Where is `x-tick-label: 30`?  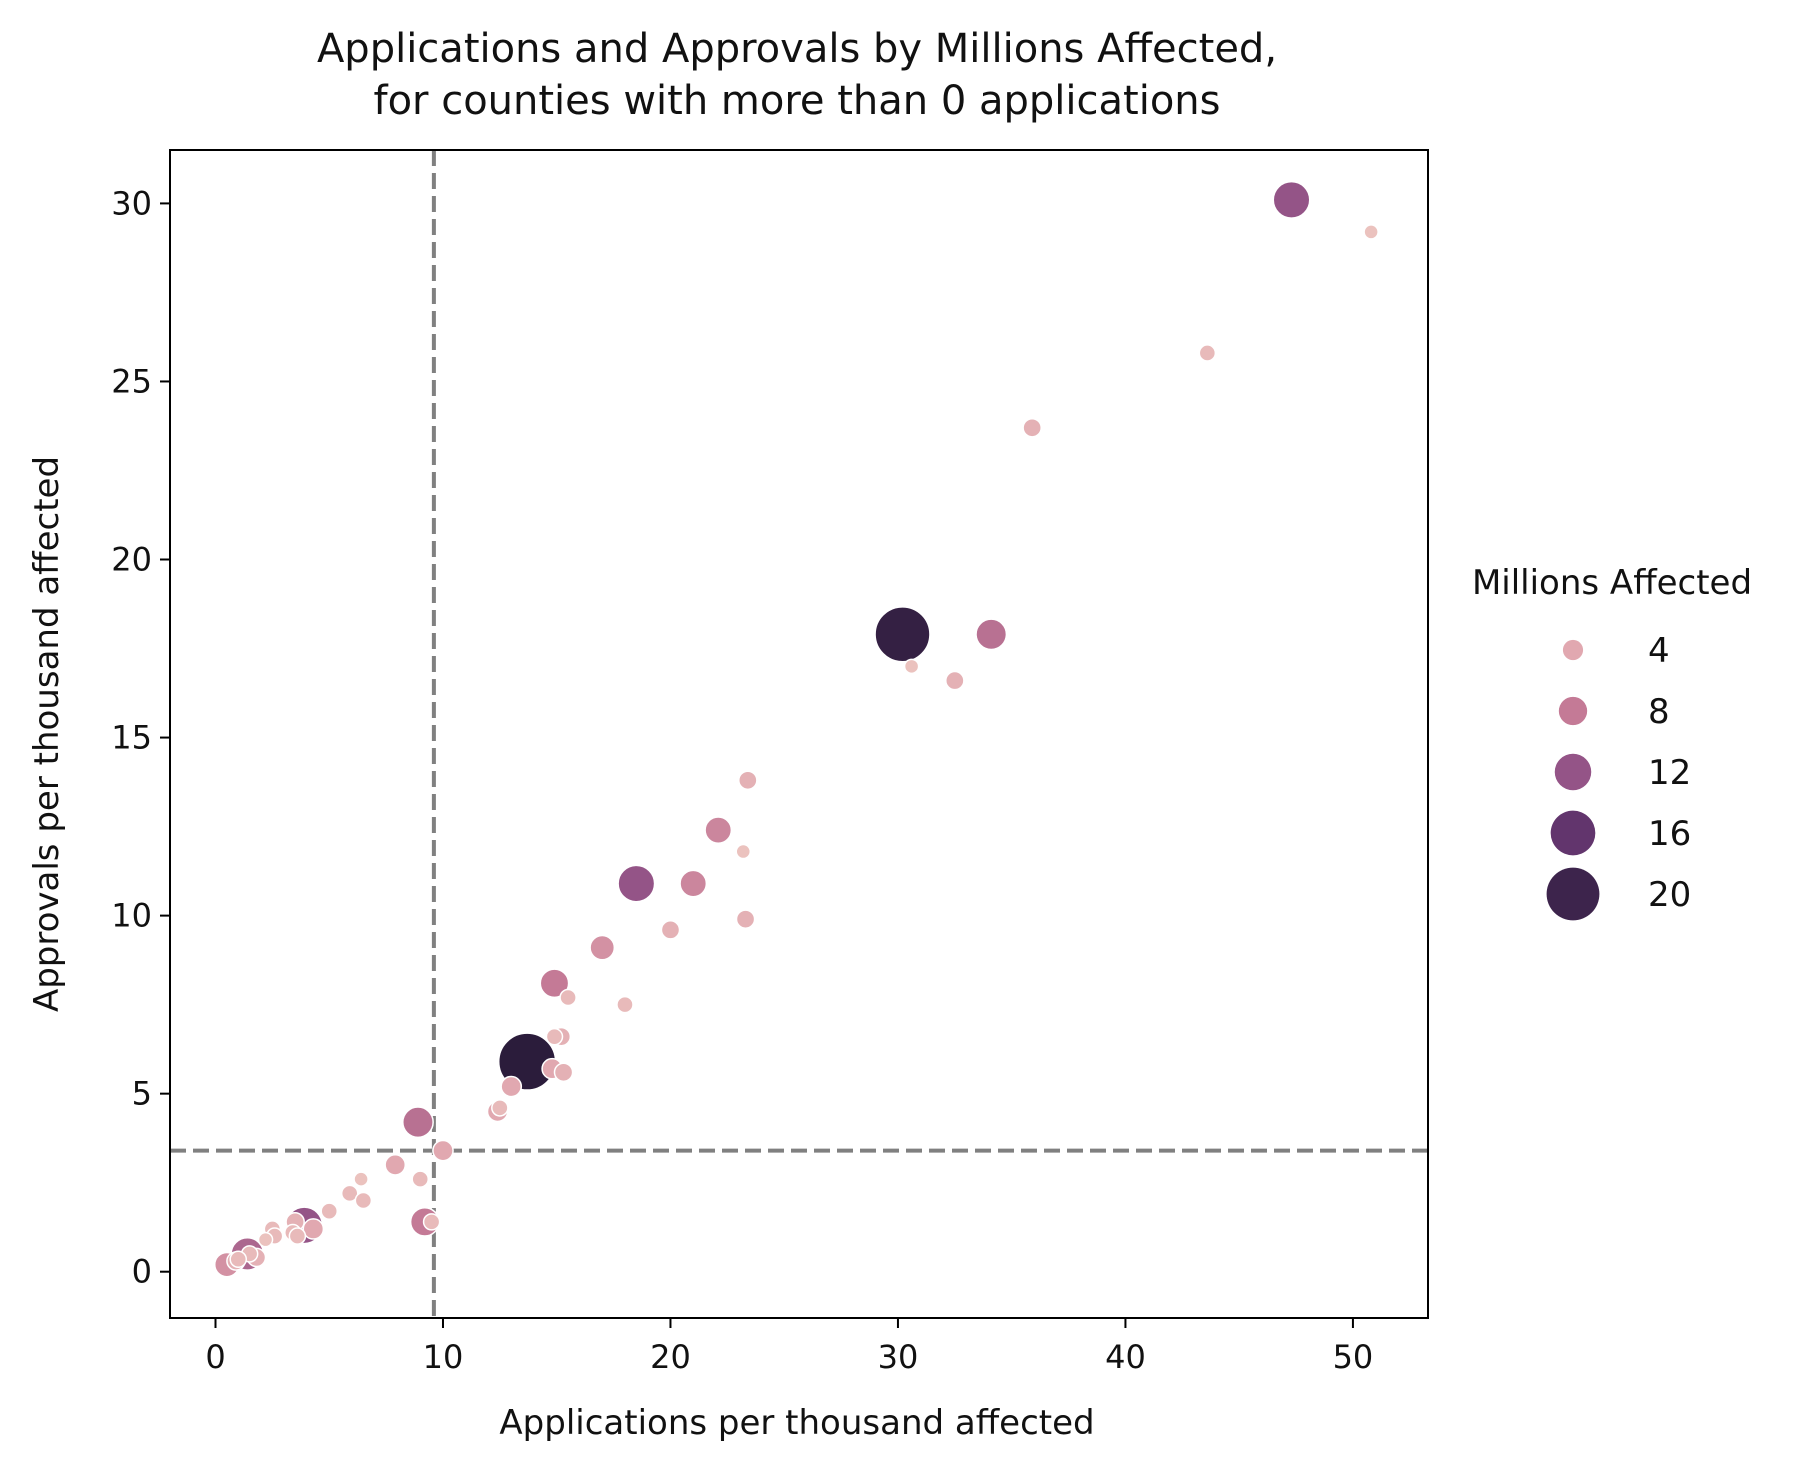
x-tick-label: 30 is located at coordinates (898, 1357).